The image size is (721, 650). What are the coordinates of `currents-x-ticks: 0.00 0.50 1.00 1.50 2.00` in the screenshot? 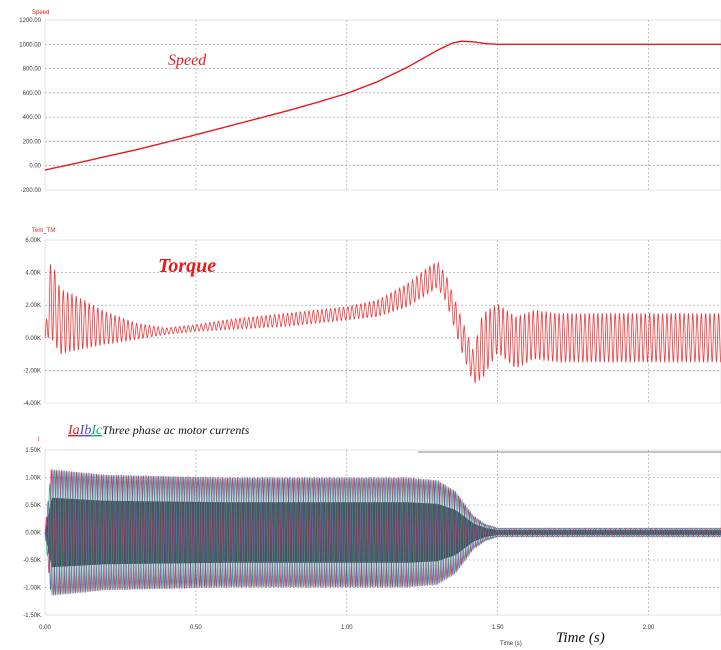 It's located at (347, 628).